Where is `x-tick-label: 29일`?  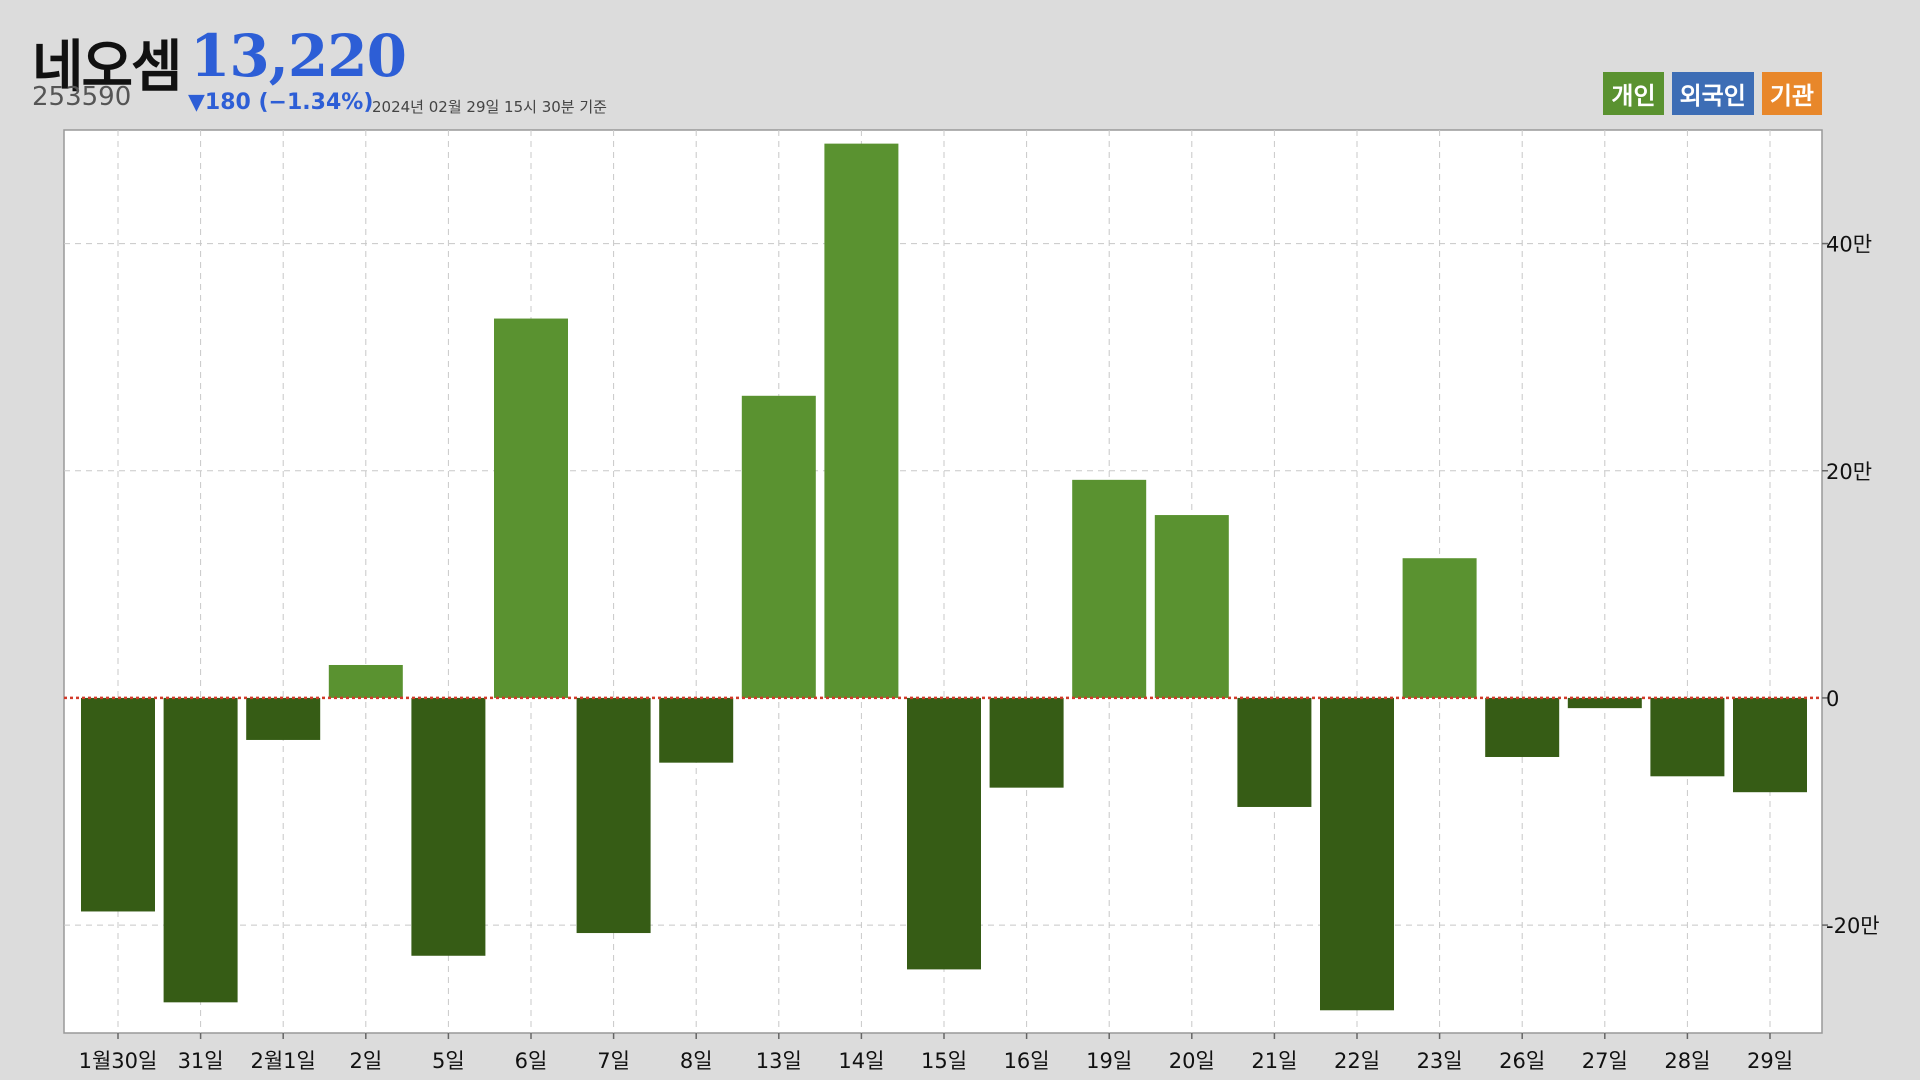 x-tick-label: 29일 is located at coordinates (1770, 1061).